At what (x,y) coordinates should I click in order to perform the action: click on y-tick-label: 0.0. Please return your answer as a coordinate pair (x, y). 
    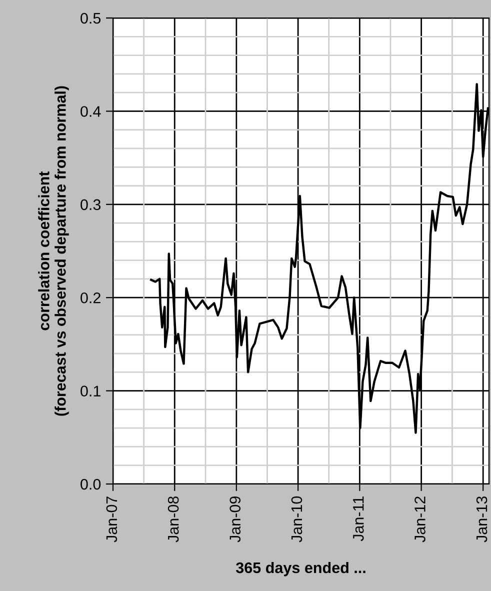
    Looking at the image, I should click on (90, 484).